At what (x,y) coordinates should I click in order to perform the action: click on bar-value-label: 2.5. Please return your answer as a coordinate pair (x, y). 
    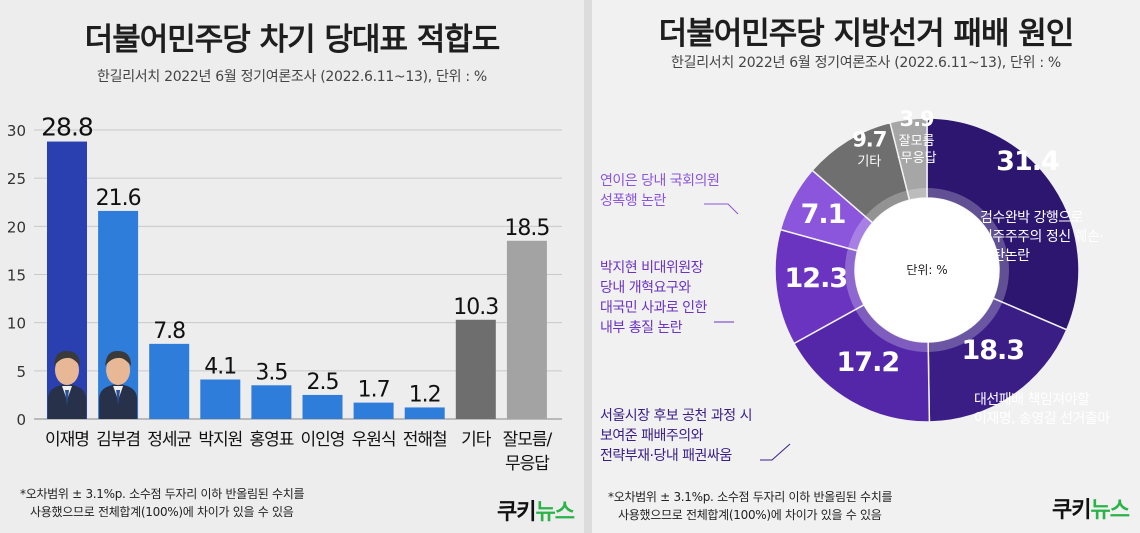
    Looking at the image, I should click on (323, 382).